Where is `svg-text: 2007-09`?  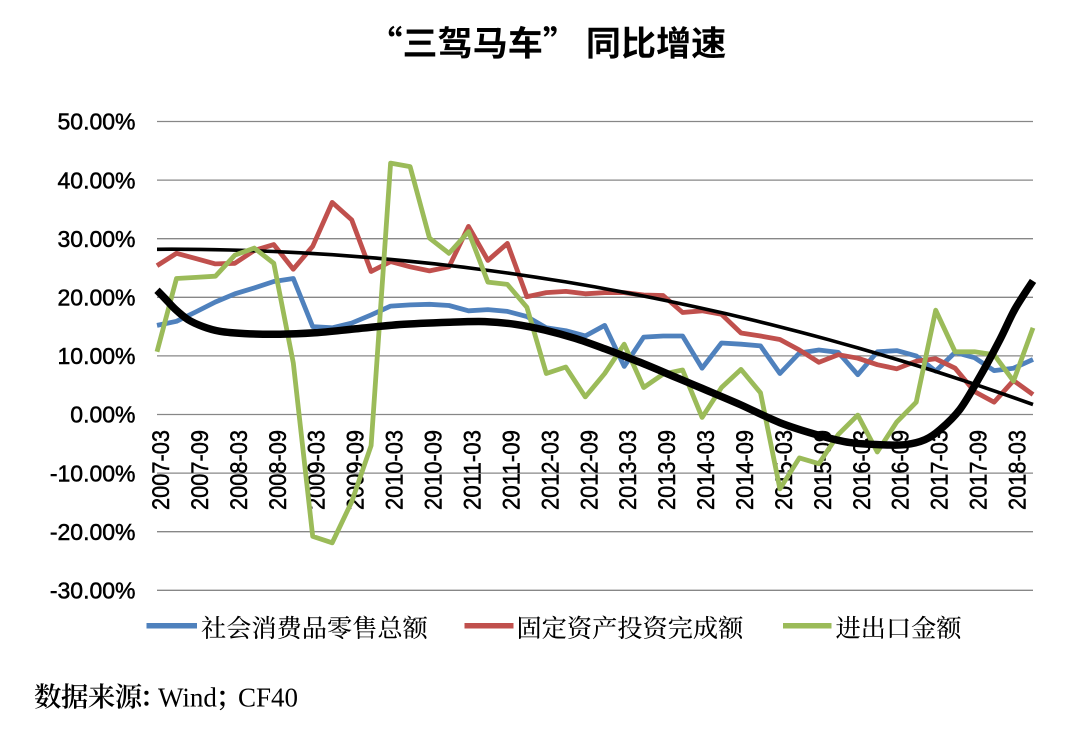
svg-text: 2007-09 is located at coordinates (200, 470).